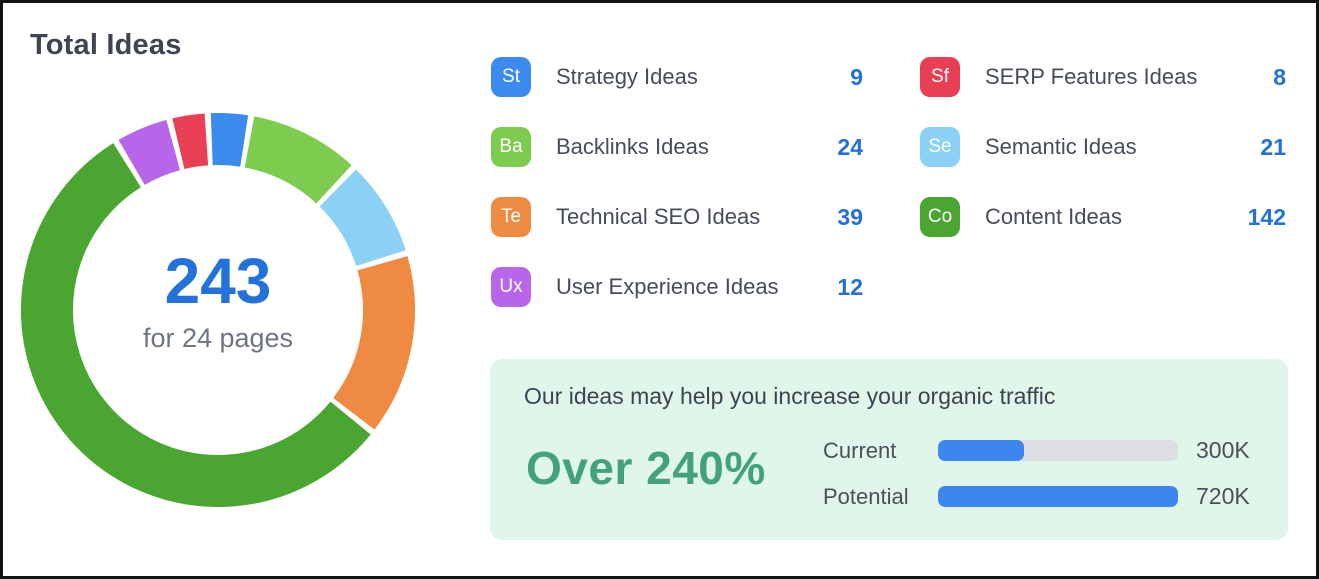 The width and height of the screenshot is (1319, 579). Describe the element at coordinates (1053, 216) in the screenshot. I see `legend-item-label: Content Ideas` at that location.